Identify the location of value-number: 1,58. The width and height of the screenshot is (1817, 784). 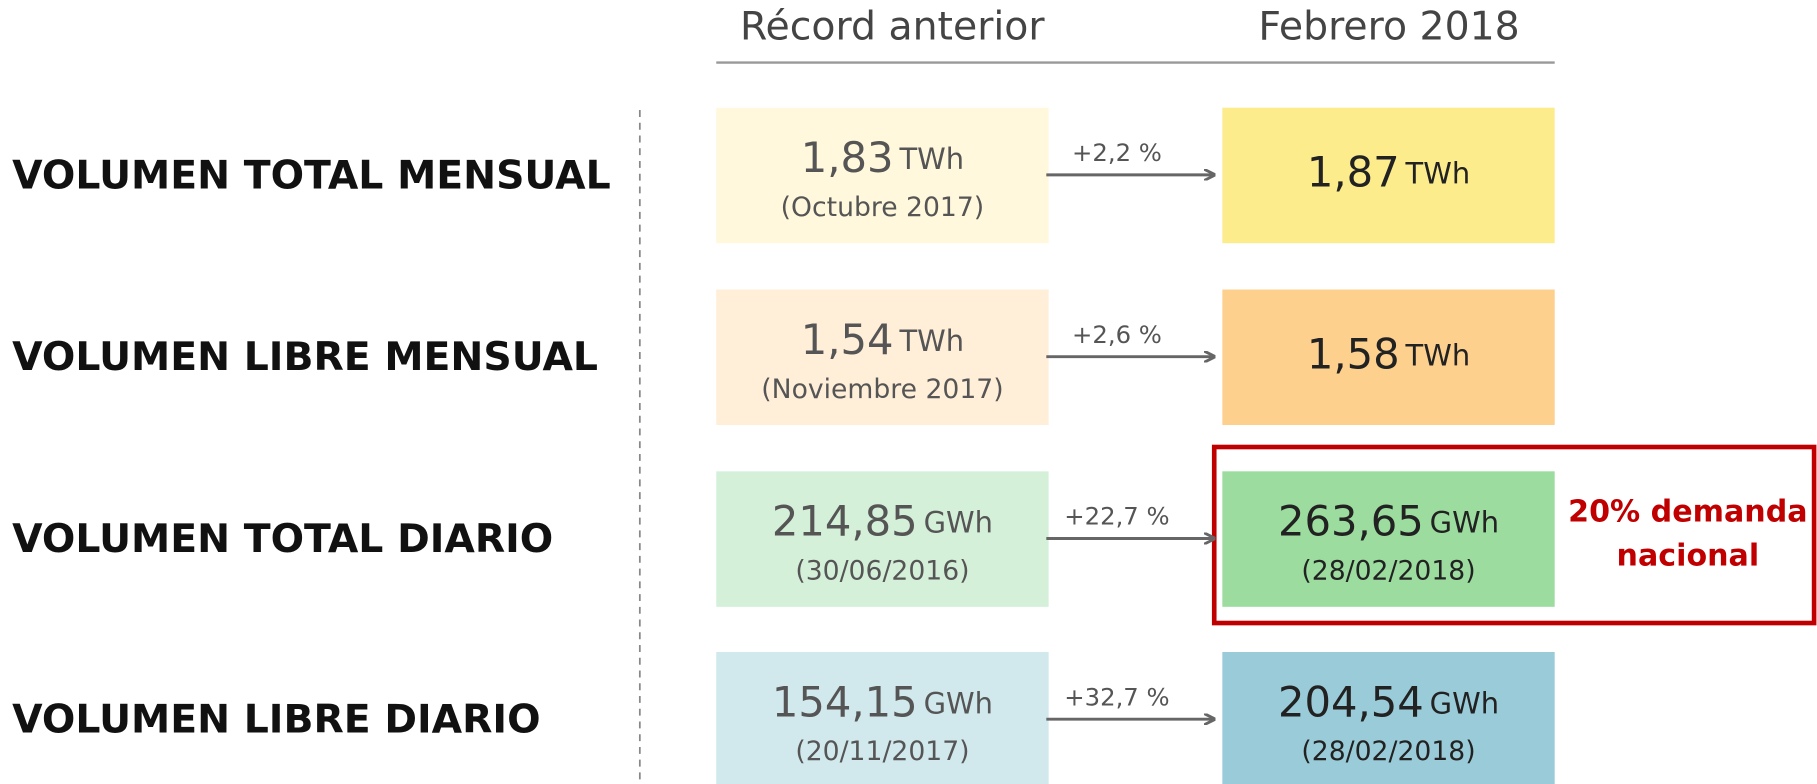
(1353, 353).